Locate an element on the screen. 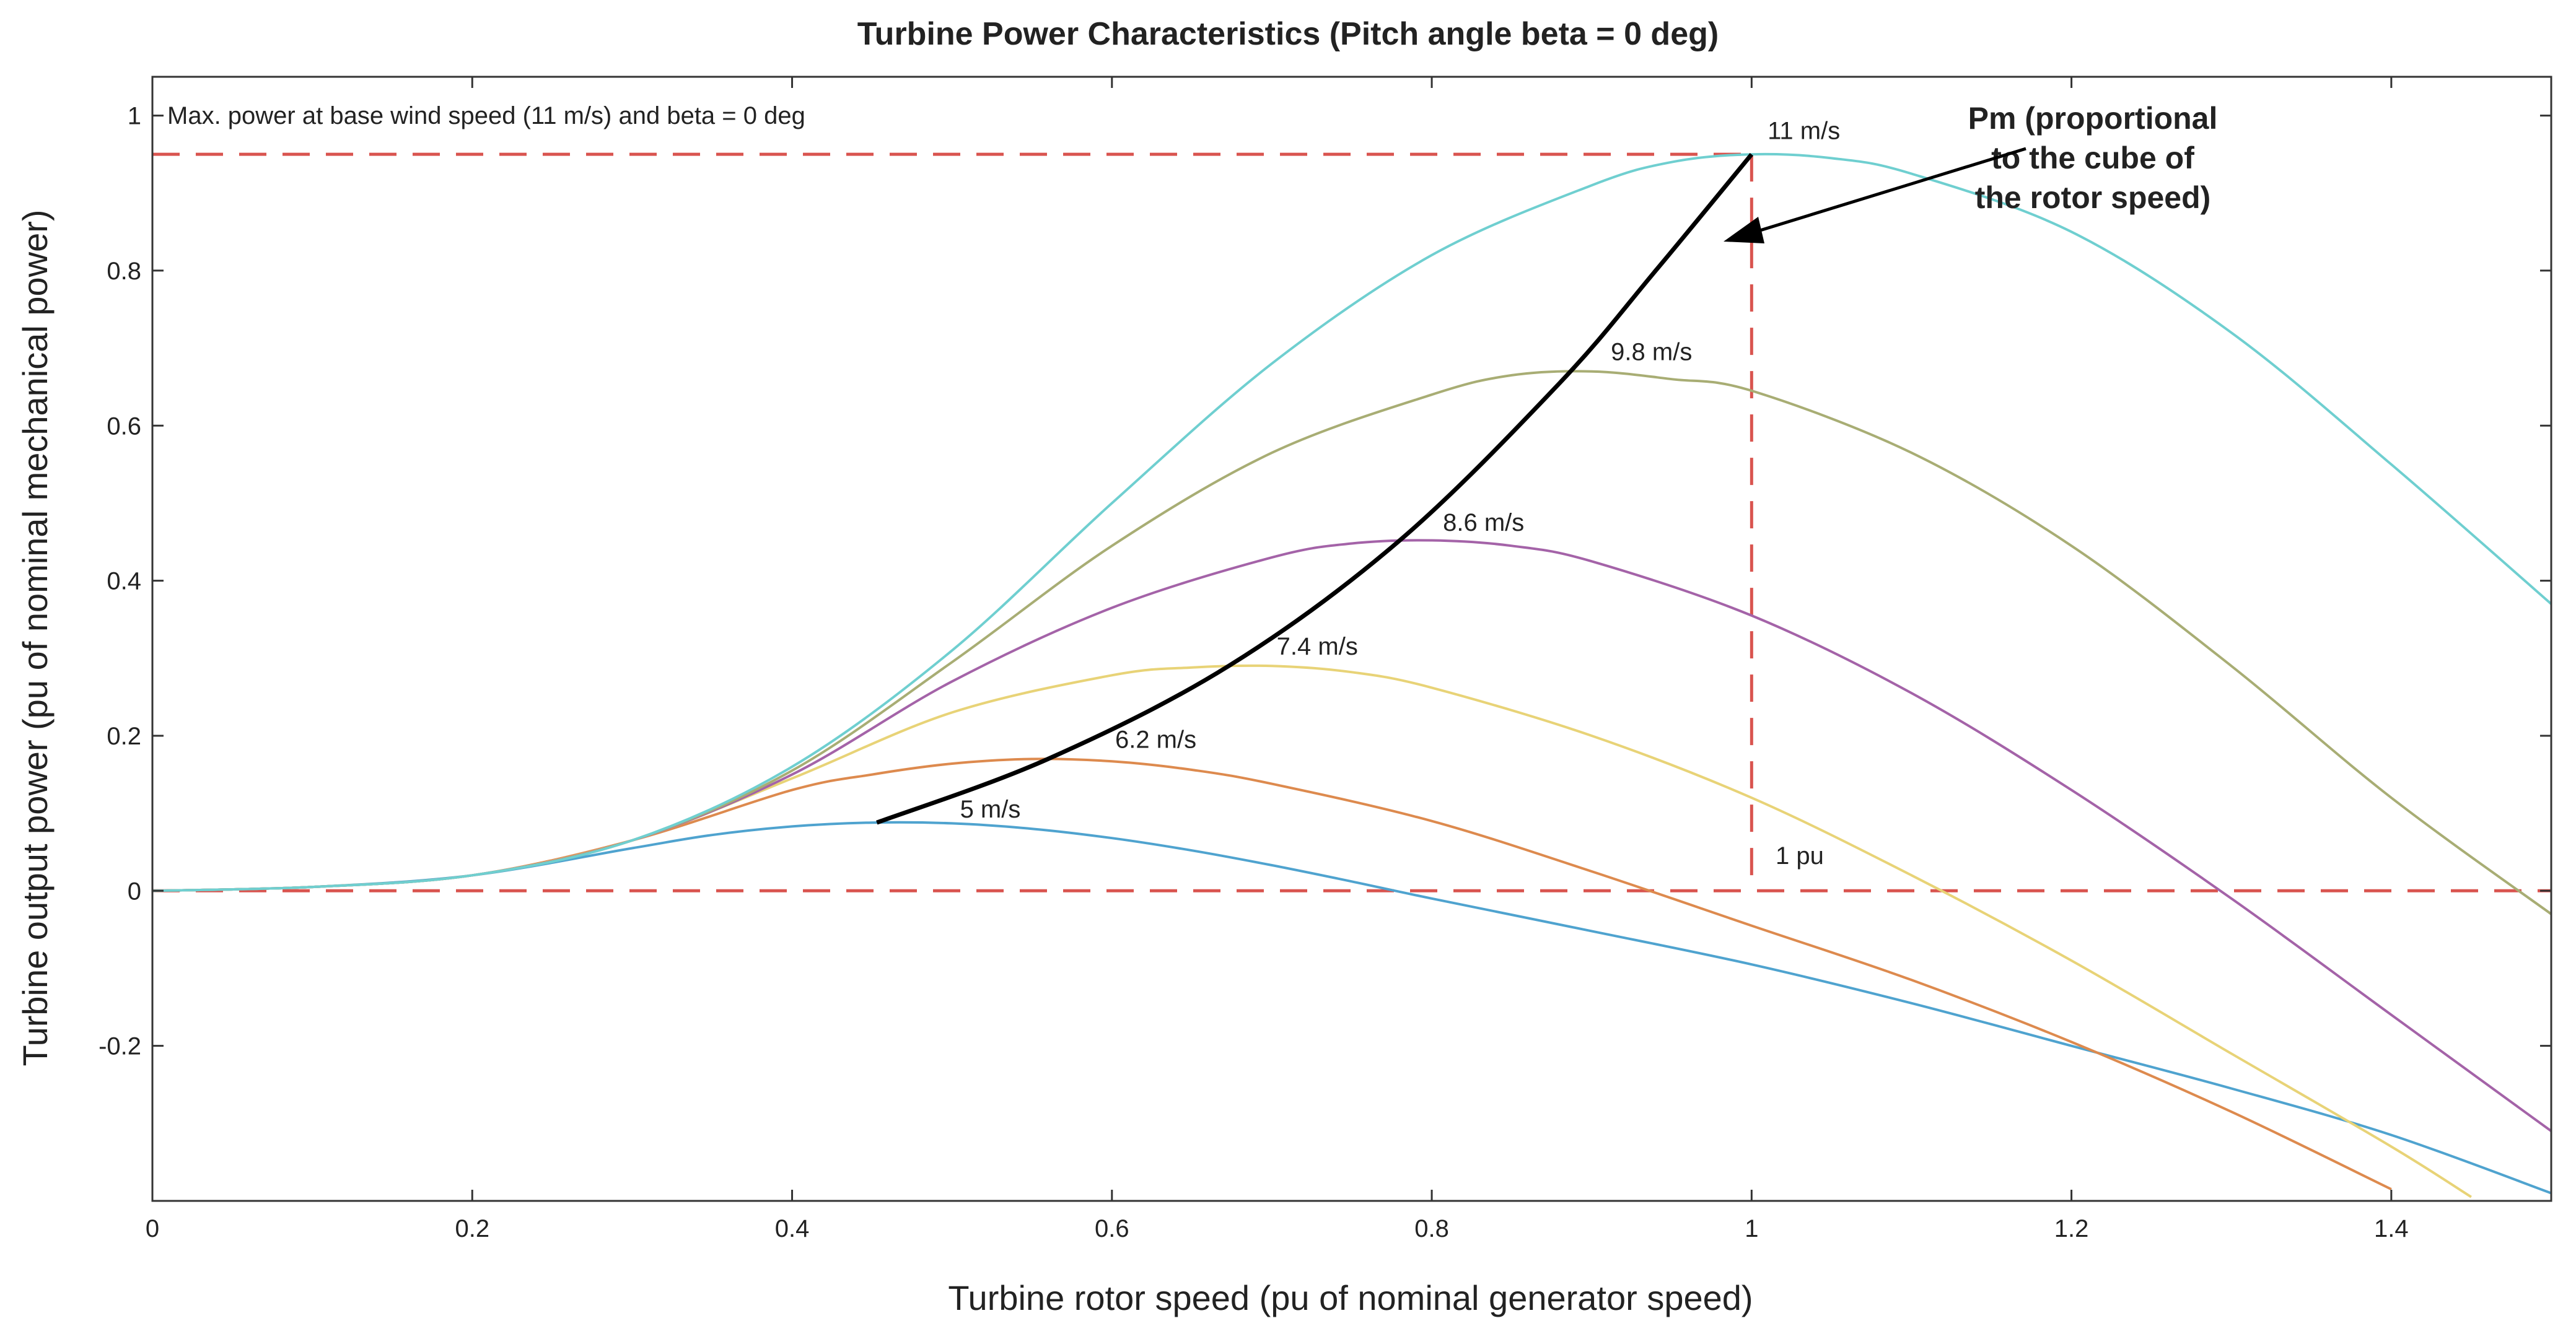  x-tick-label: 0 is located at coordinates (152, 1228).